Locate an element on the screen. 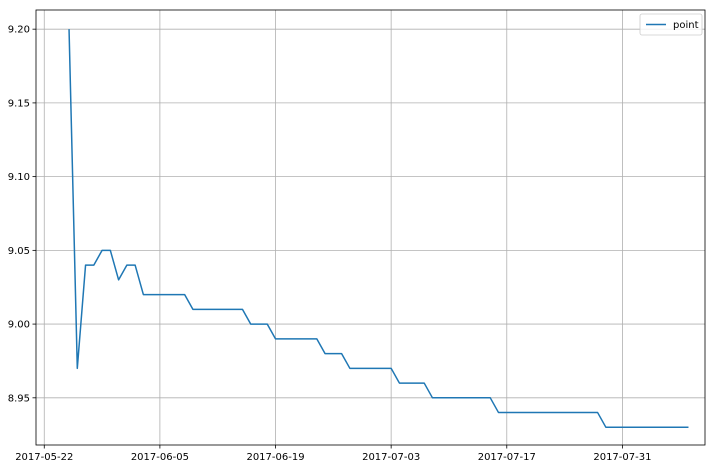 The image size is (716, 469). x-tick-label: 2017-07-03 is located at coordinates (391, 457).